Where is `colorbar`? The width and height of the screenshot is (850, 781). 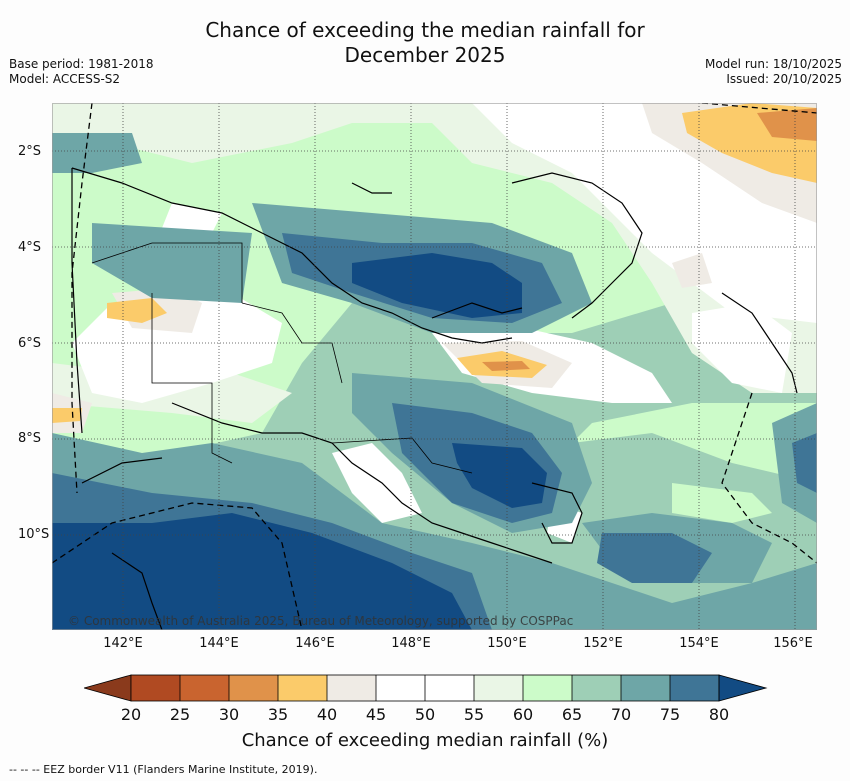 colorbar is located at coordinates (426, 688).